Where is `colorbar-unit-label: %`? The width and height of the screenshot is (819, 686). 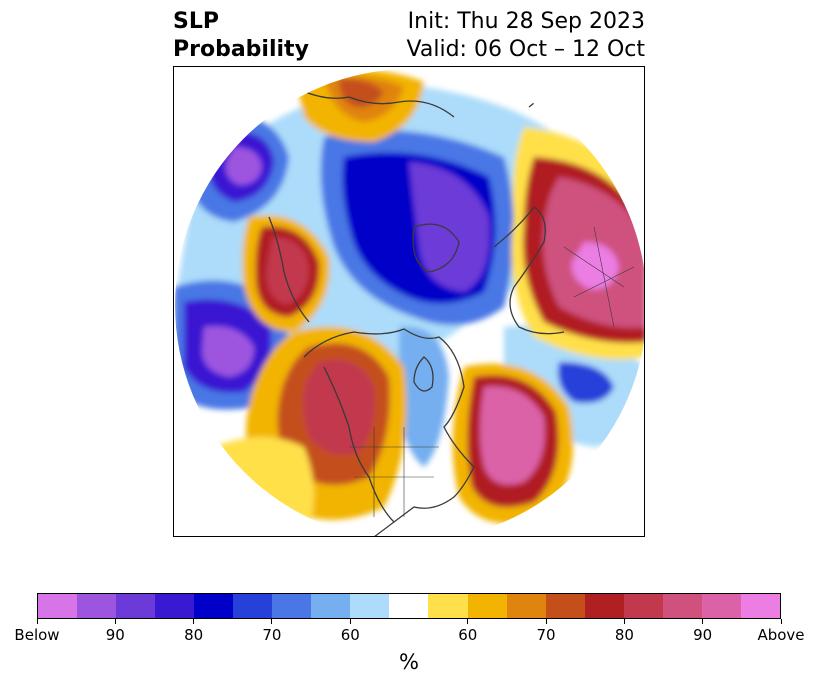
colorbar-unit-label: % is located at coordinates (409, 662).